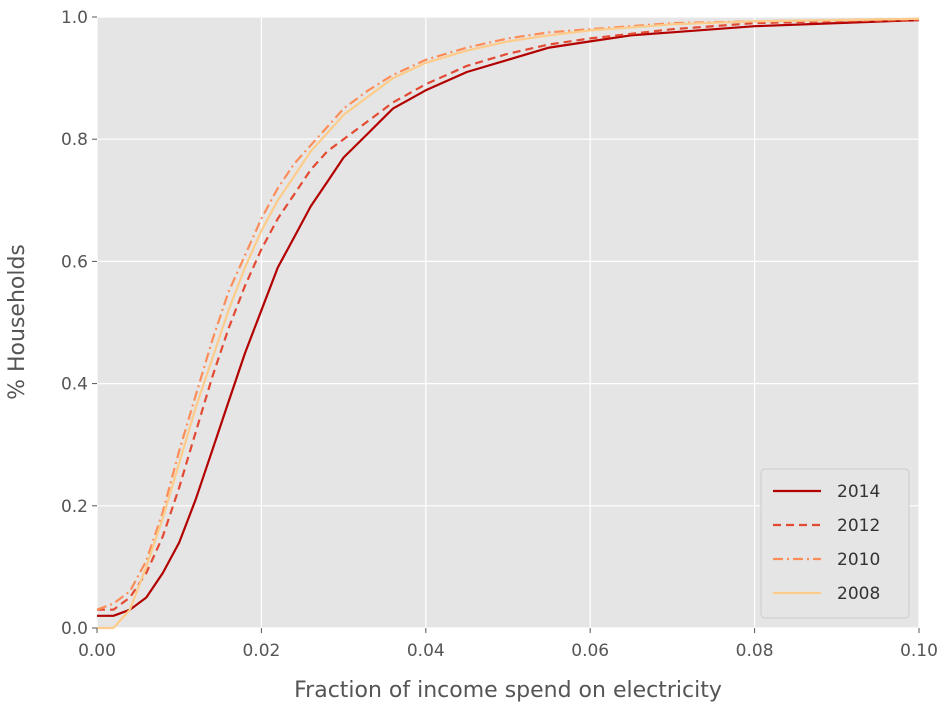 This screenshot has width=945, height=707. Describe the element at coordinates (261, 651) in the screenshot. I see `x-tick-label: 0.02` at that location.